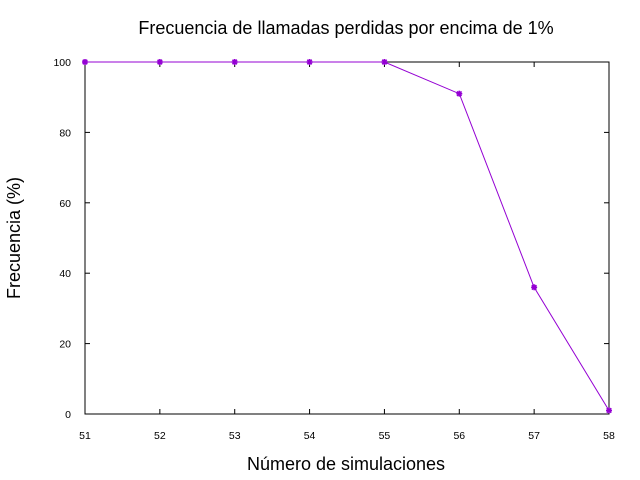  What do you see at coordinates (65, 133) in the screenshot?
I see `y-tick-label: 80` at bounding box center [65, 133].